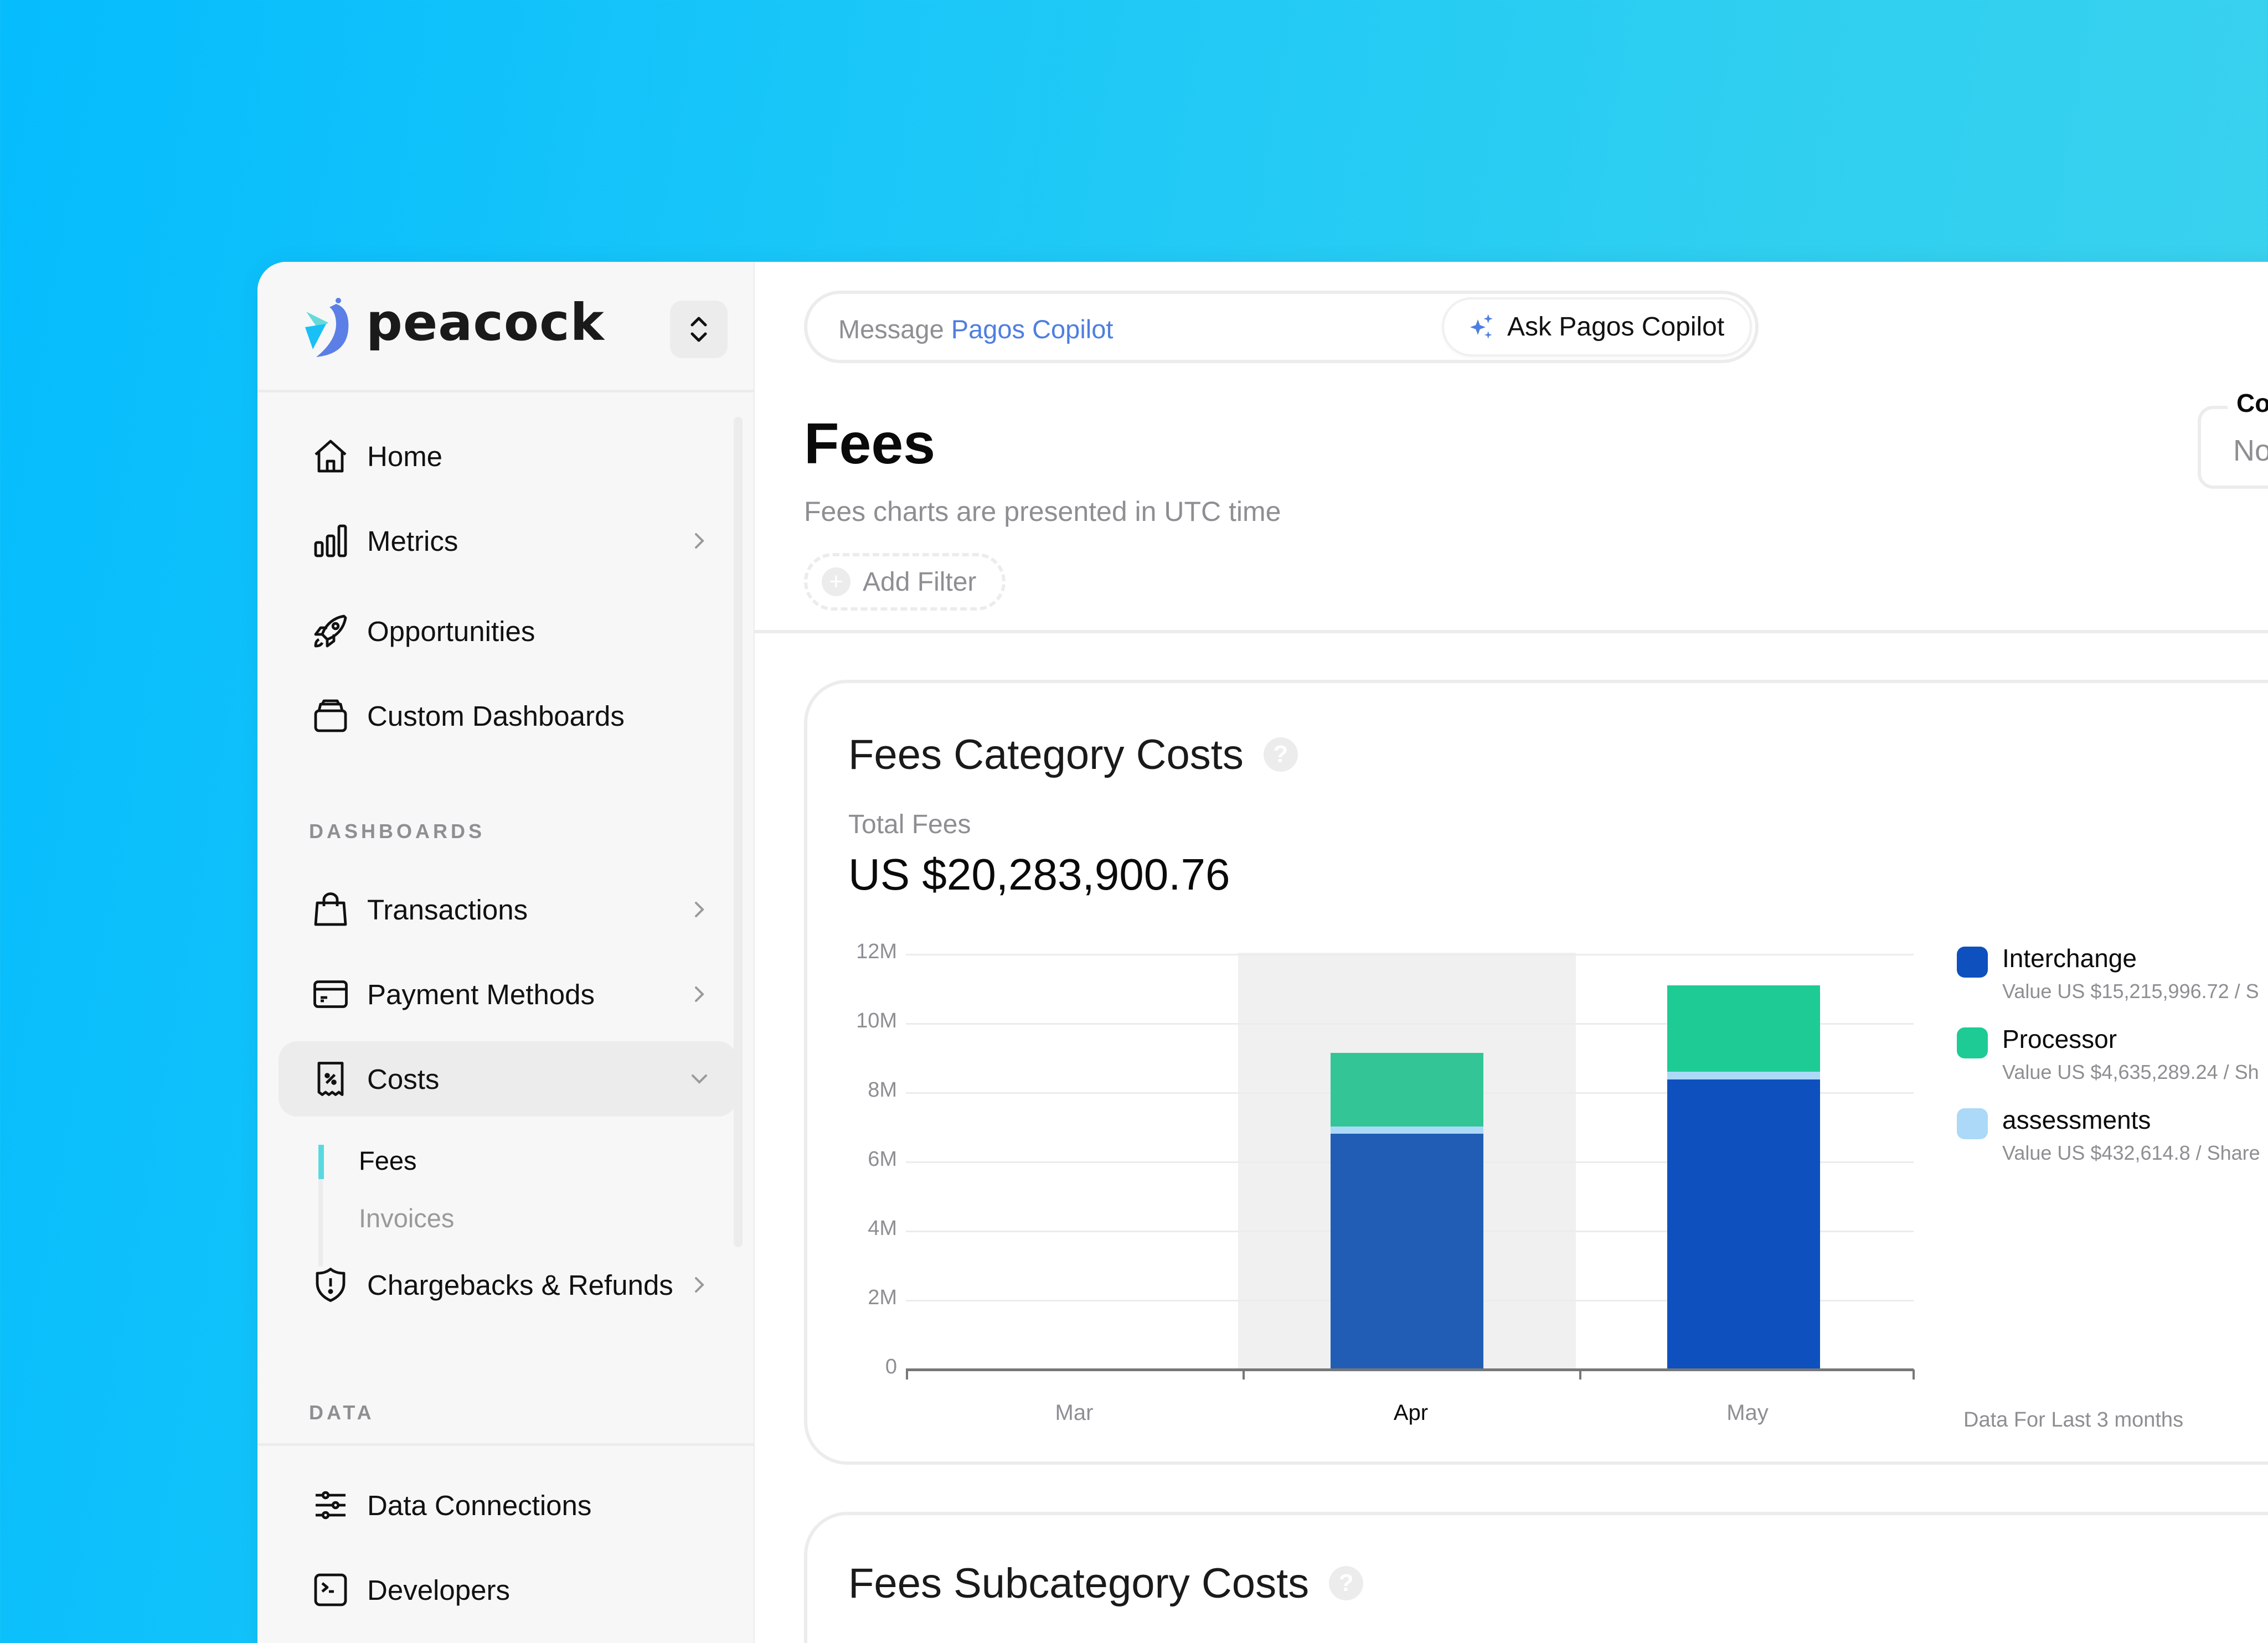 The width and height of the screenshot is (2268, 1643). I want to click on sidebar-item-metrics: Metrics, so click(508, 540).